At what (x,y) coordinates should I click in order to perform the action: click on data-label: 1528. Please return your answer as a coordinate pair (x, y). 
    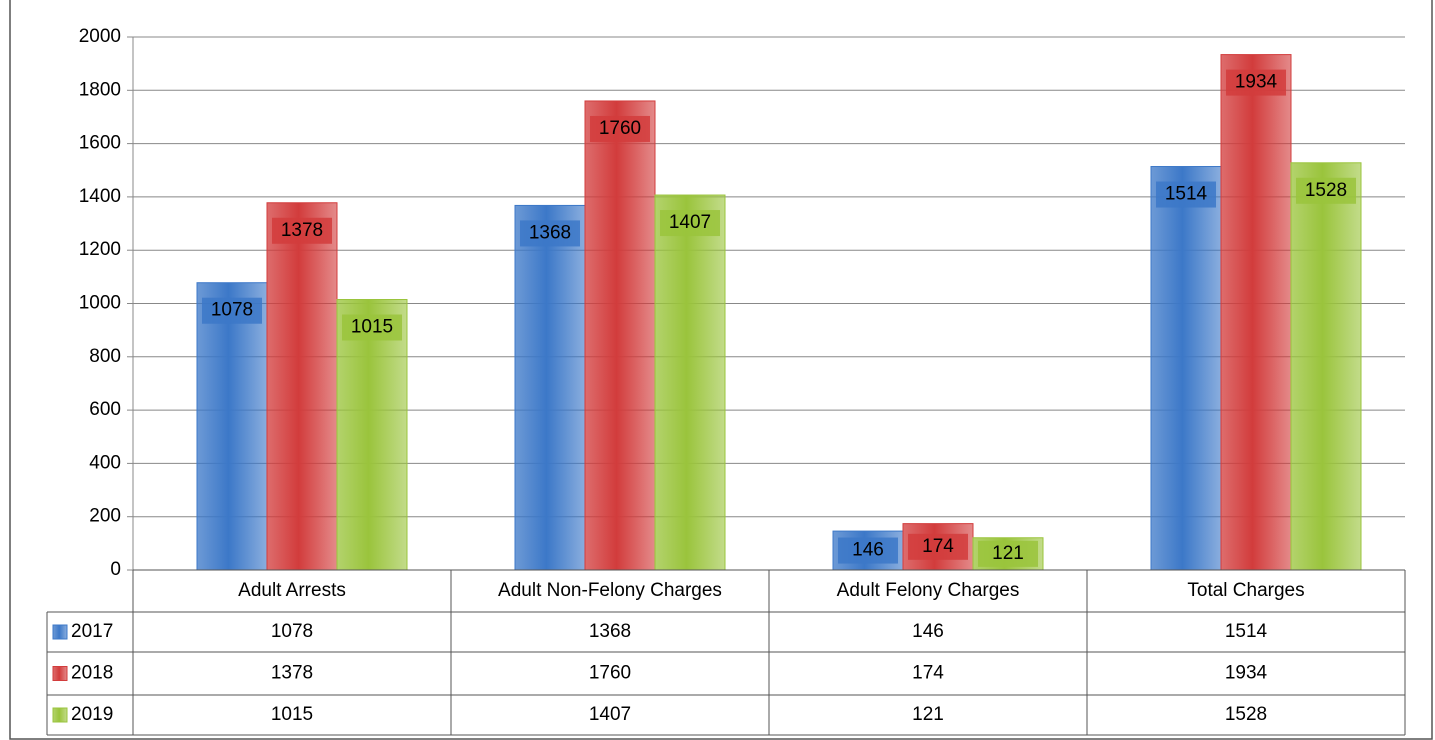
    Looking at the image, I should click on (1326, 190).